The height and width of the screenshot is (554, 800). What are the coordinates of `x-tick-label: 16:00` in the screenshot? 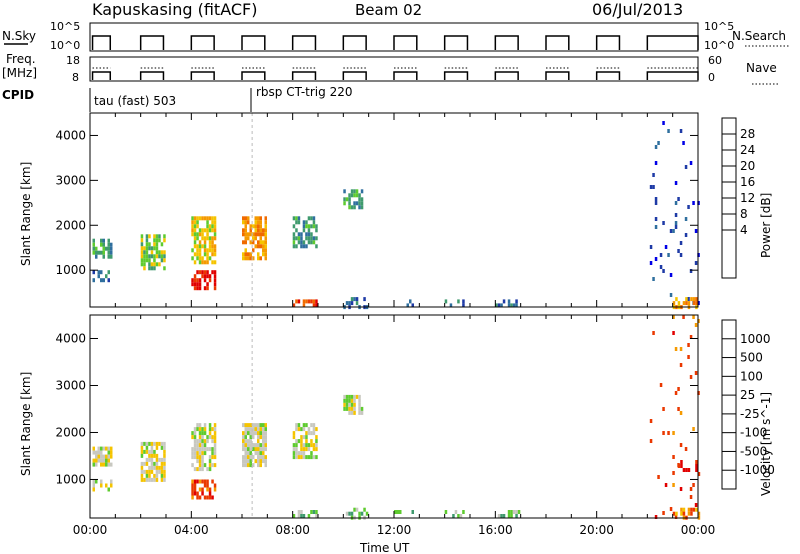 It's located at (495, 530).